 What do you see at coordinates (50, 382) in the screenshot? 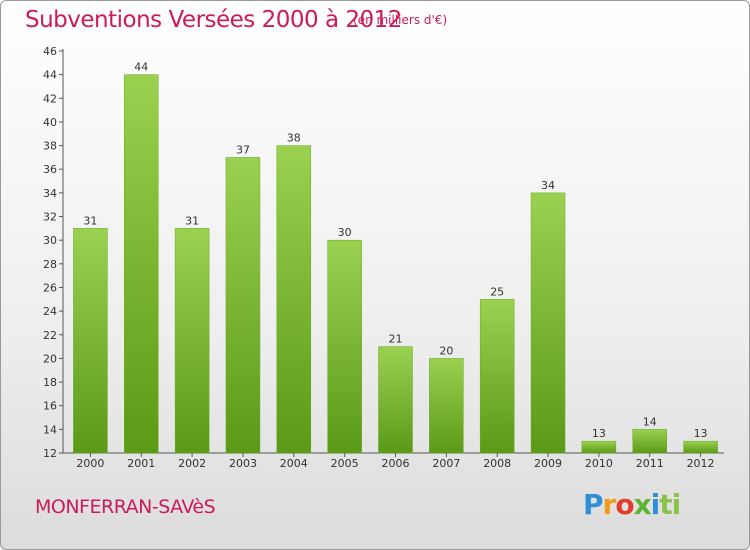
I see `y-tick-label: 18` at bounding box center [50, 382].